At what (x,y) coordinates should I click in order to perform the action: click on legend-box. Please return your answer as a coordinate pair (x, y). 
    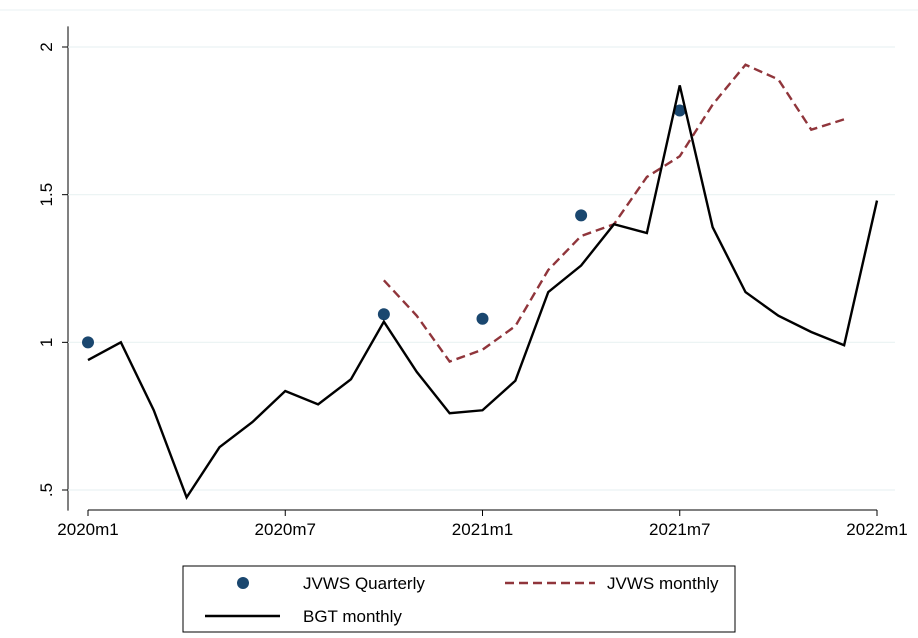
    Looking at the image, I should click on (459, 599).